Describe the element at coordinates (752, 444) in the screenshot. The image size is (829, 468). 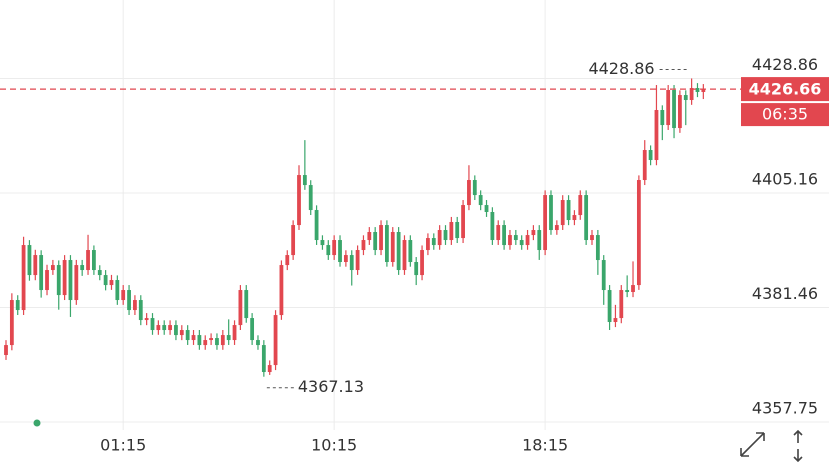
I see `expand-icon` at that location.